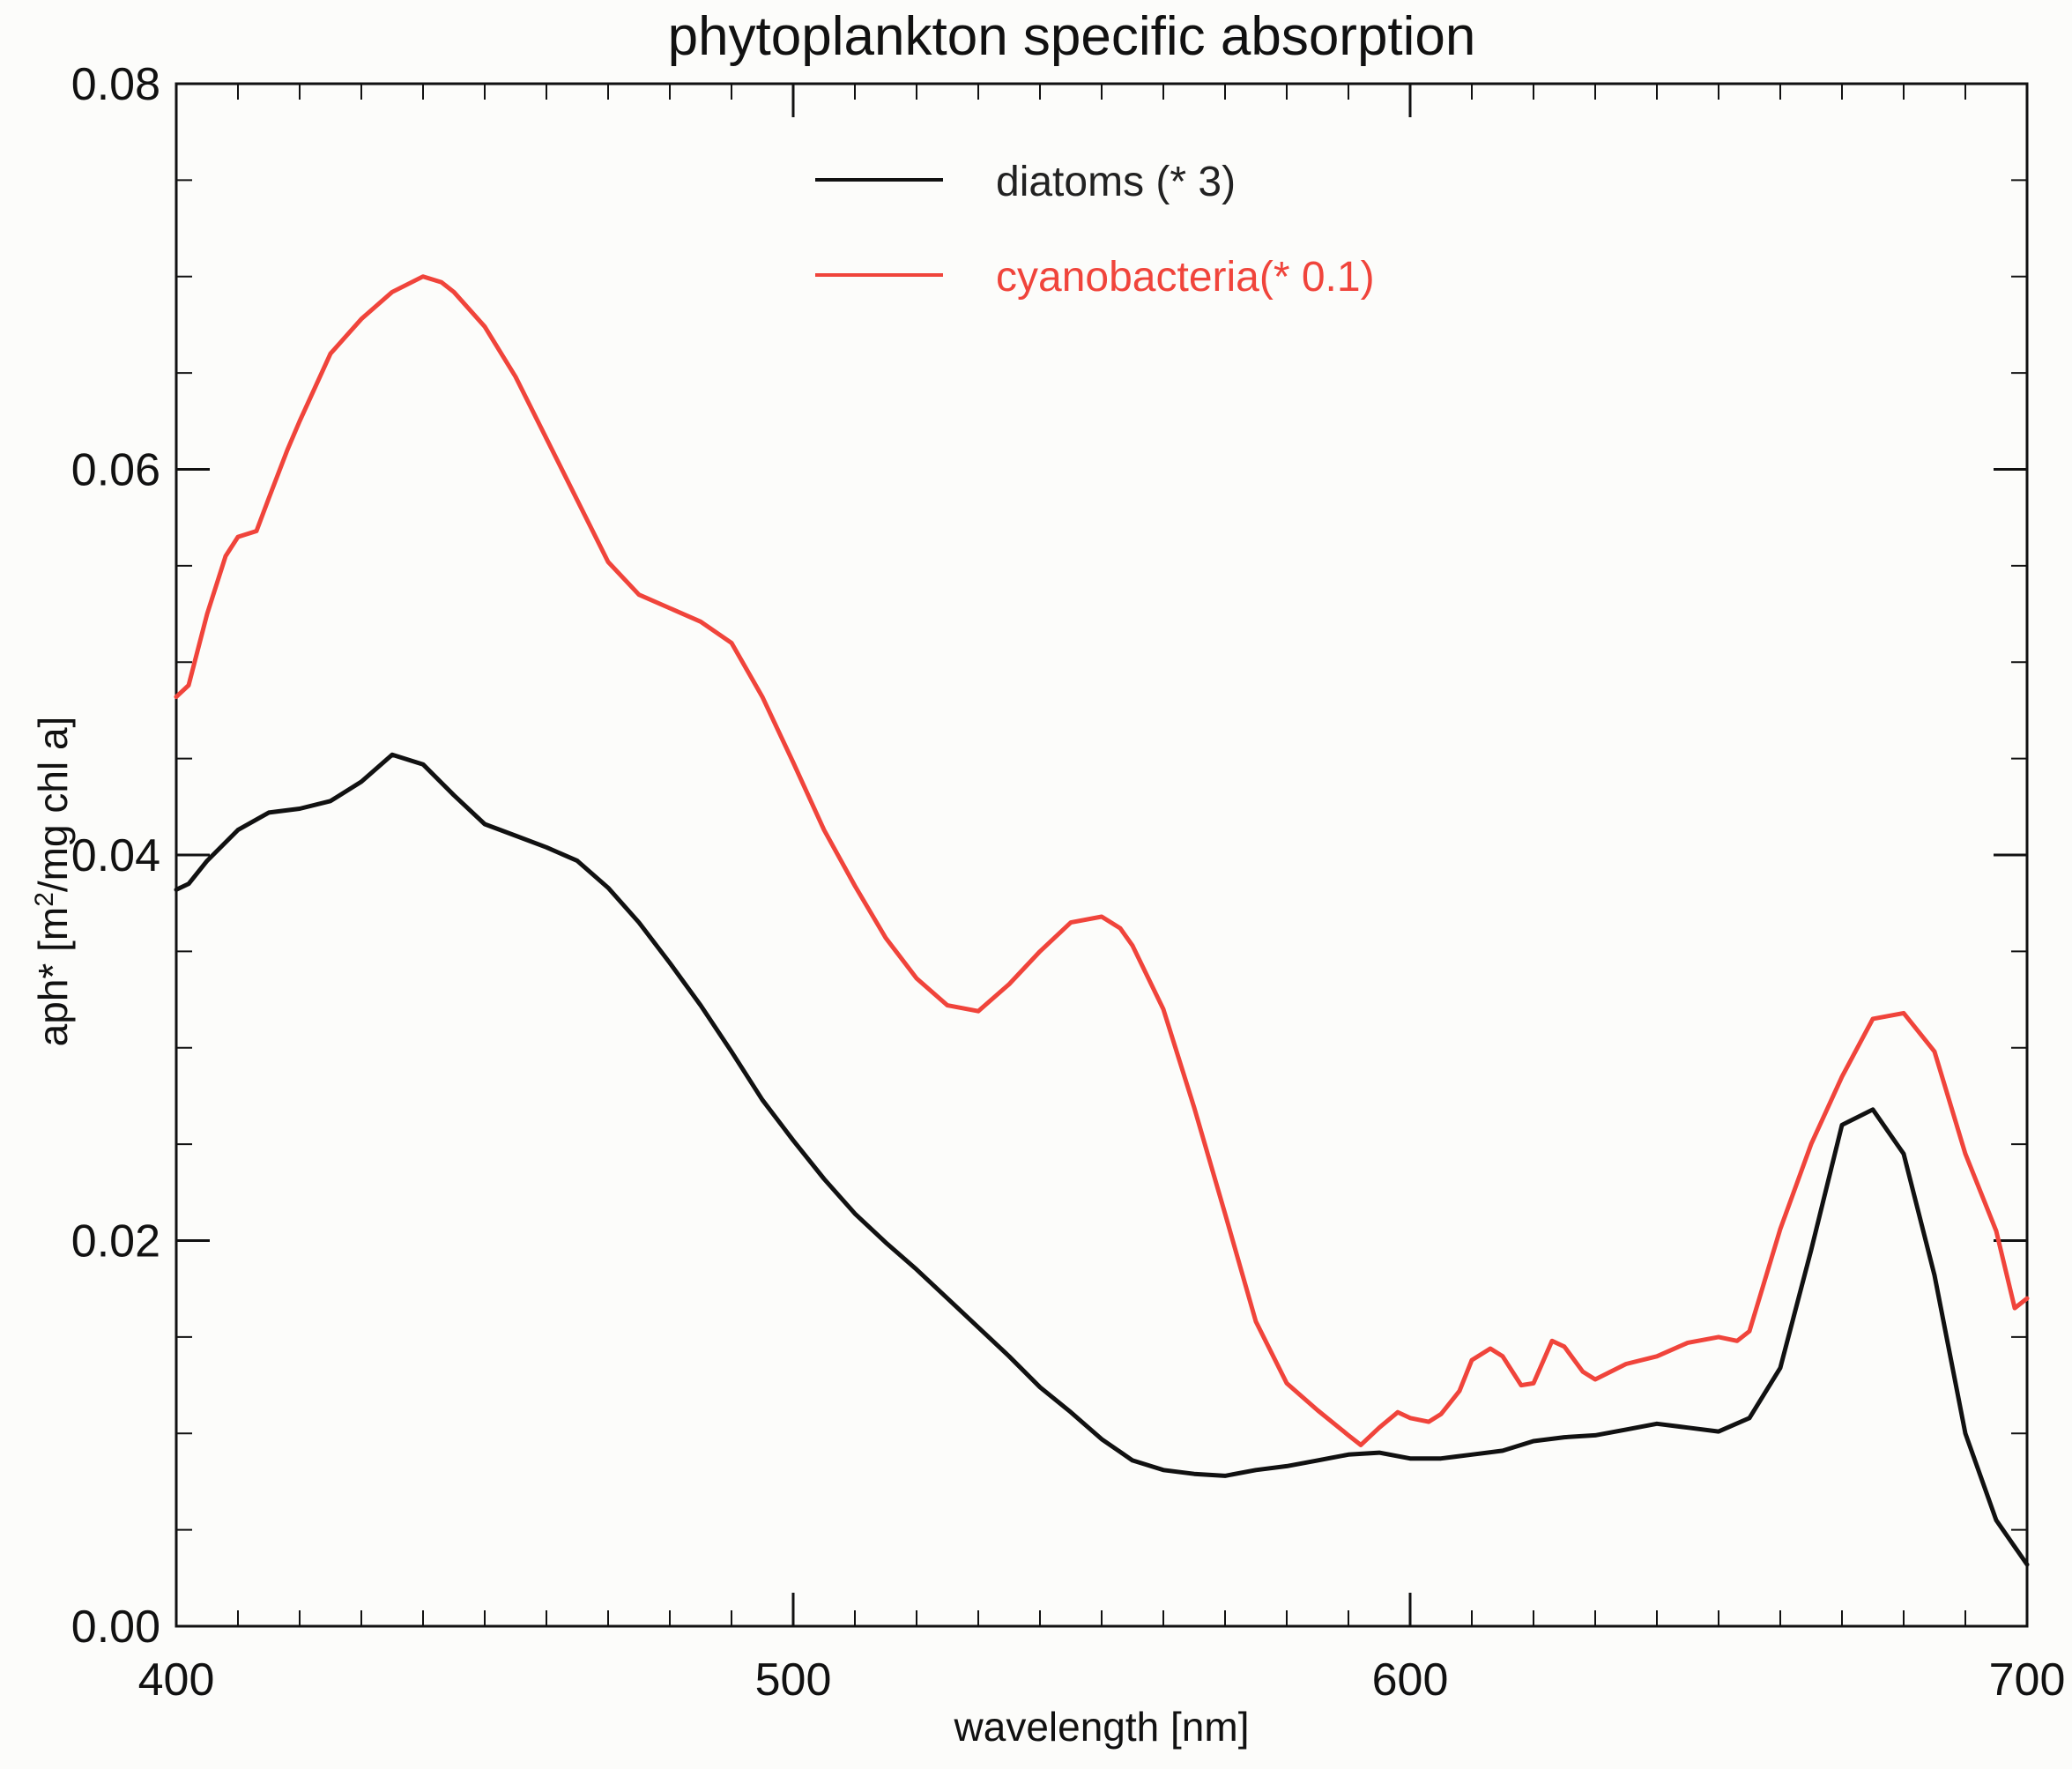 This screenshot has height=1769, width=2072. I want to click on y-axis-label-sup: 2, so click(44, 899).